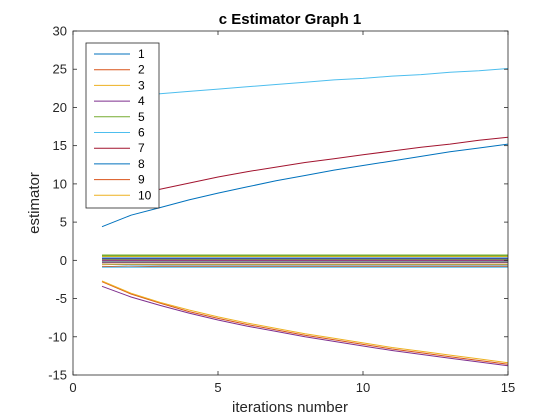  What do you see at coordinates (60, 145) in the screenshot?
I see `y-tick-label: 15` at bounding box center [60, 145].